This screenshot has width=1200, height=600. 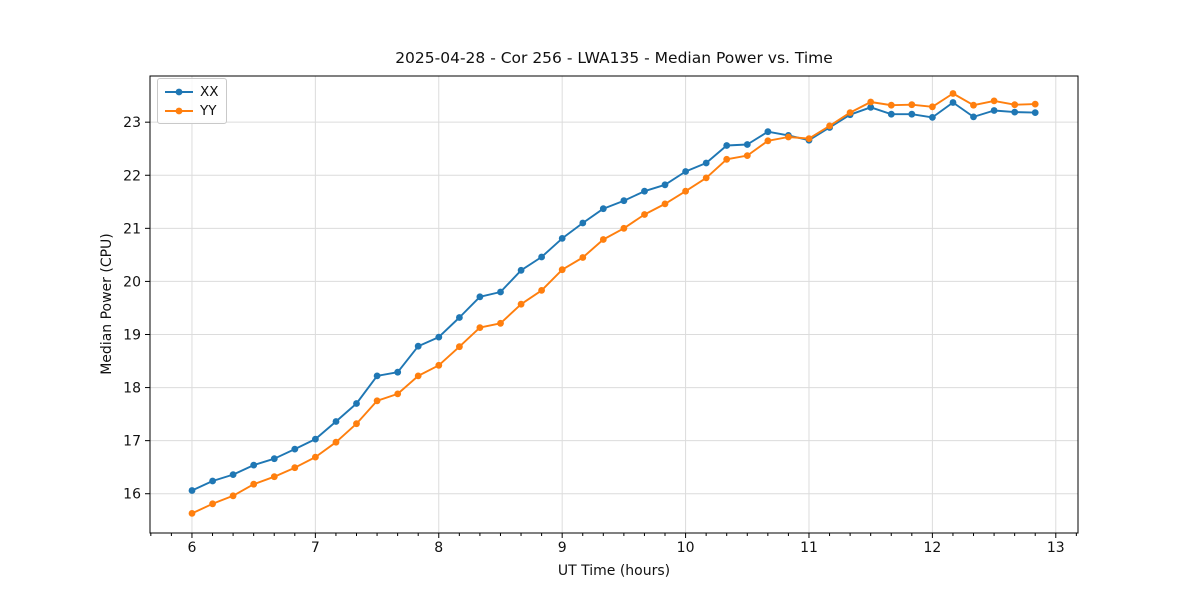 What do you see at coordinates (132, 442) in the screenshot?
I see `svg-text: 17` at bounding box center [132, 442].